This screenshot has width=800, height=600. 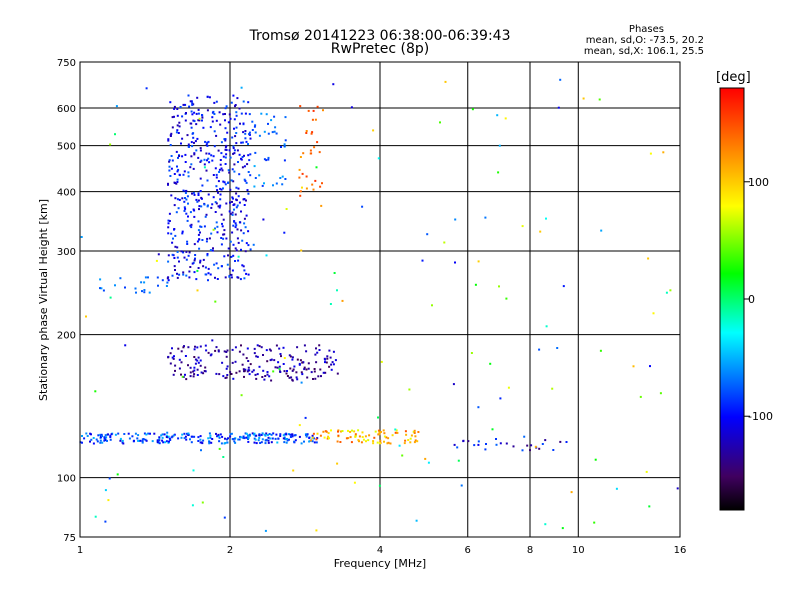 What do you see at coordinates (732, 299) in the screenshot?
I see `colorbar` at bounding box center [732, 299].